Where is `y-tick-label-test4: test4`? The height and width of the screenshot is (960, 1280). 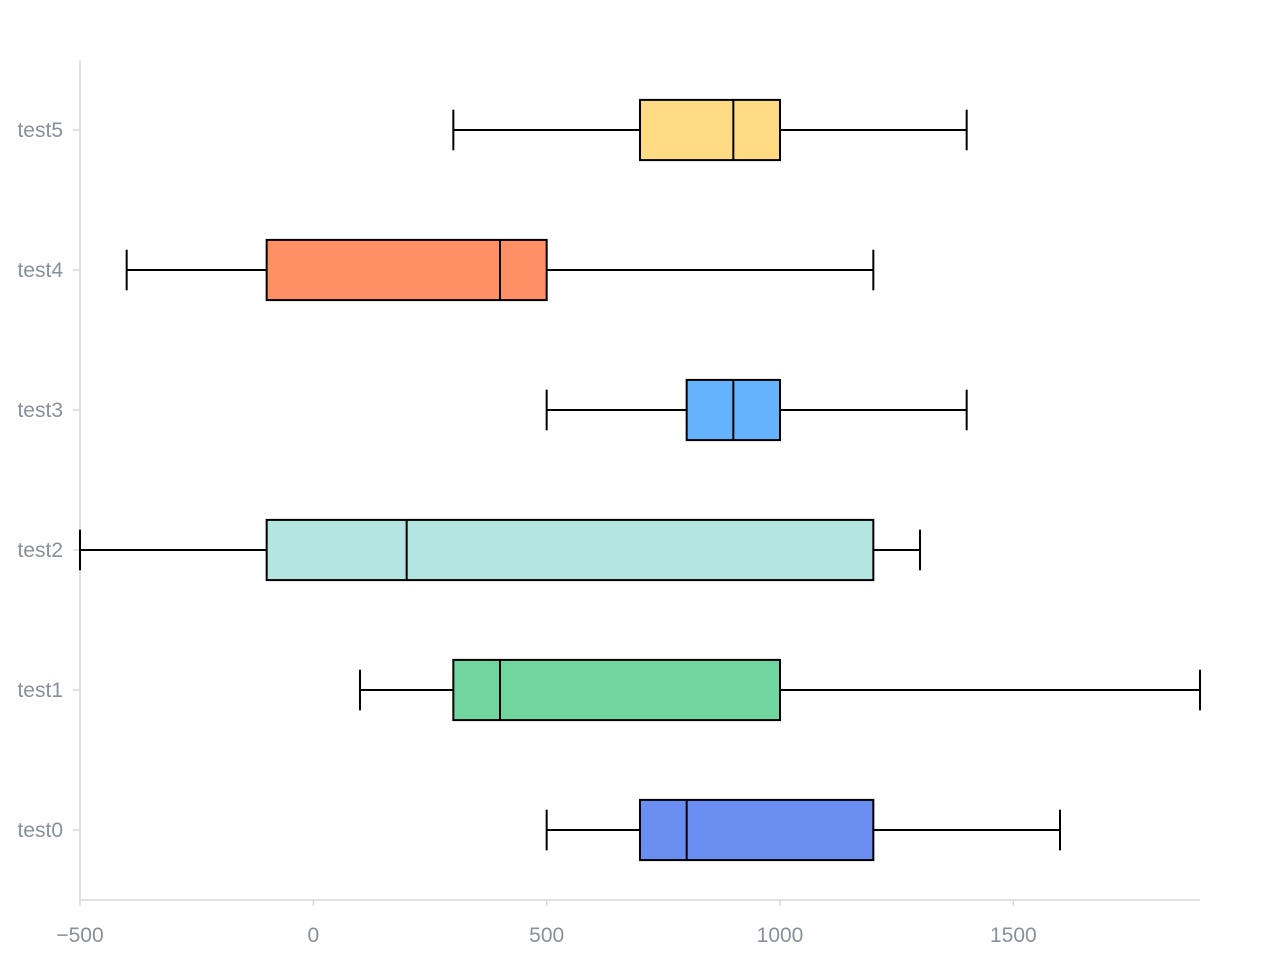
y-tick-label-test4: test4 is located at coordinates (40, 270).